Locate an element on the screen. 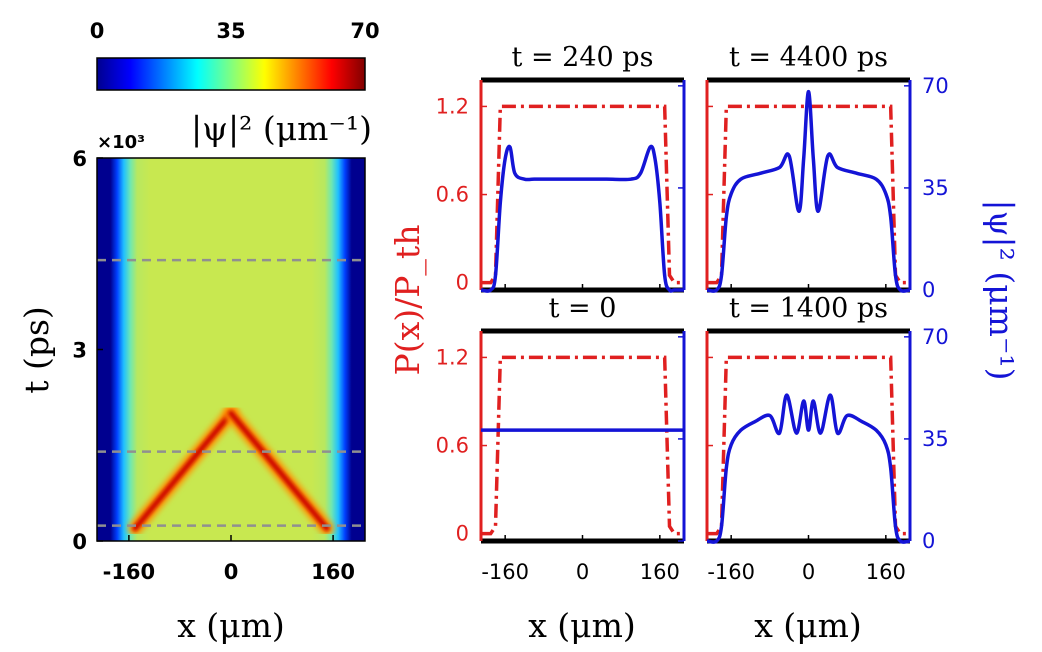 The height and width of the screenshot is (652, 1042). right-ylabel: |ψ|² (μm⁻¹) is located at coordinates (1001, 290).